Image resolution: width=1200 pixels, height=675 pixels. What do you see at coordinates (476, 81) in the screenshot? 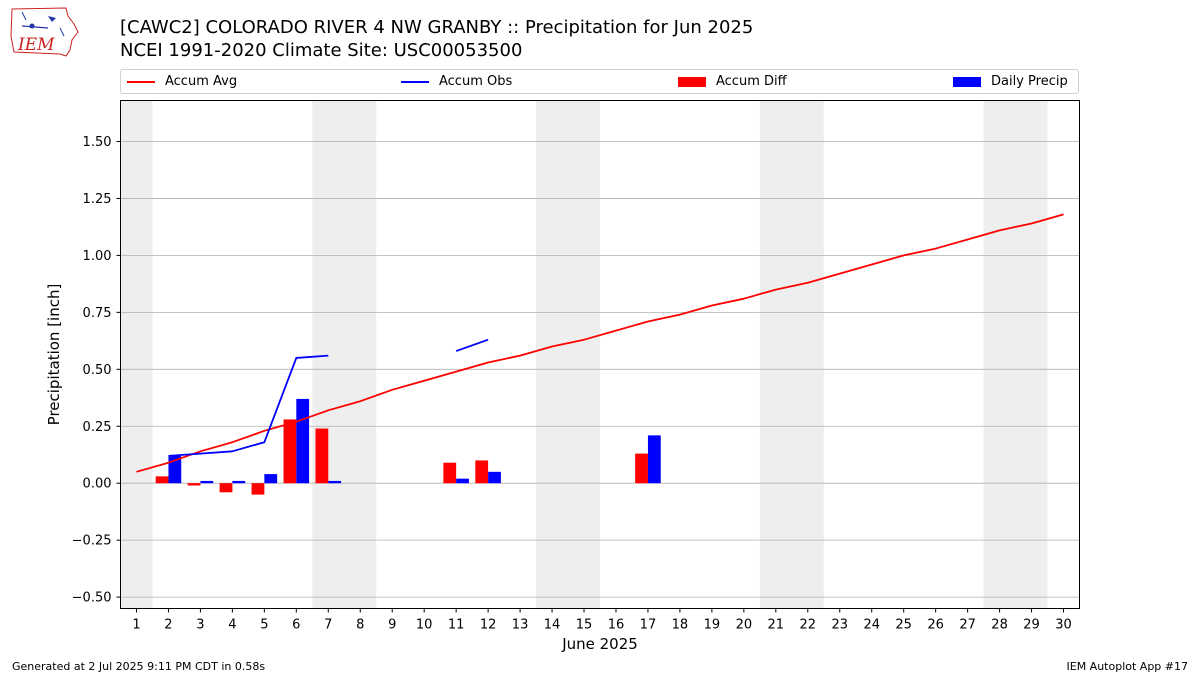
I see `legend-label-accum-obs: Accum Obs` at bounding box center [476, 81].